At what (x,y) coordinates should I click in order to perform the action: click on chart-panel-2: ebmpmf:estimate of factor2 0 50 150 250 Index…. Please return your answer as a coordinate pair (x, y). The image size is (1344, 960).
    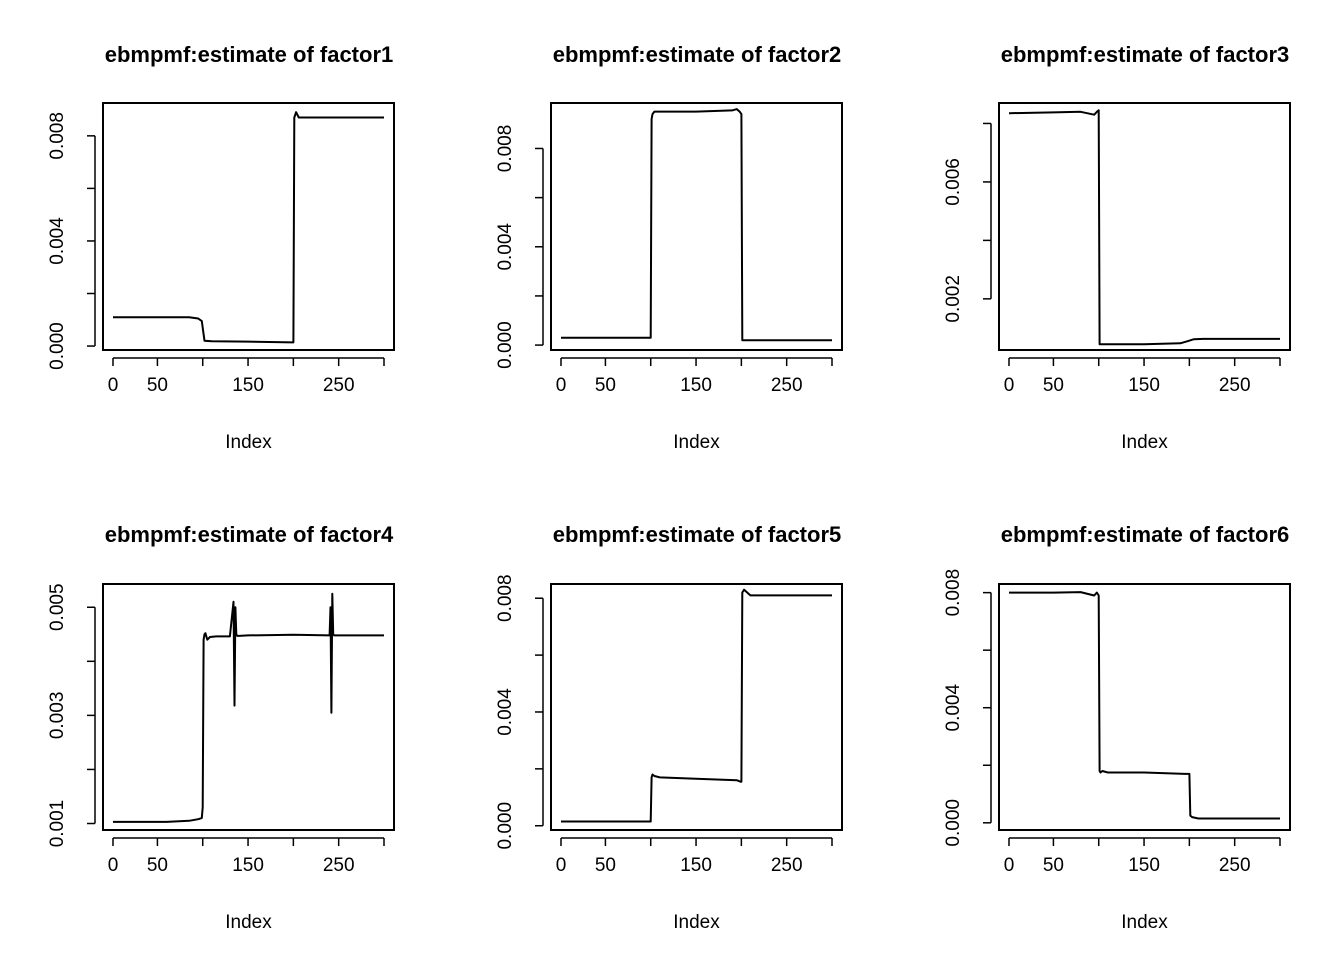
    Looking at the image, I should click on (669, 247).